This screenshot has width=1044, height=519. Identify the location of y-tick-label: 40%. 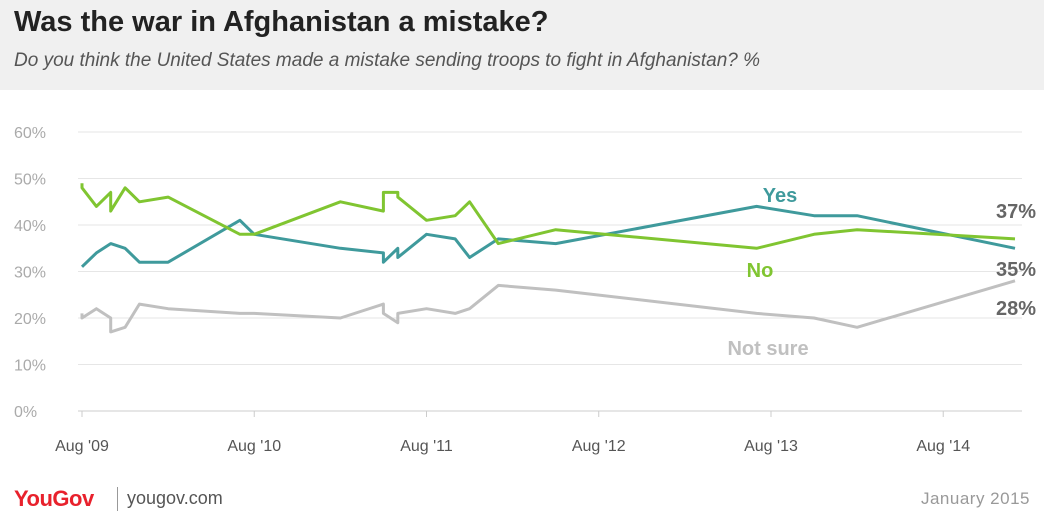
(30, 226).